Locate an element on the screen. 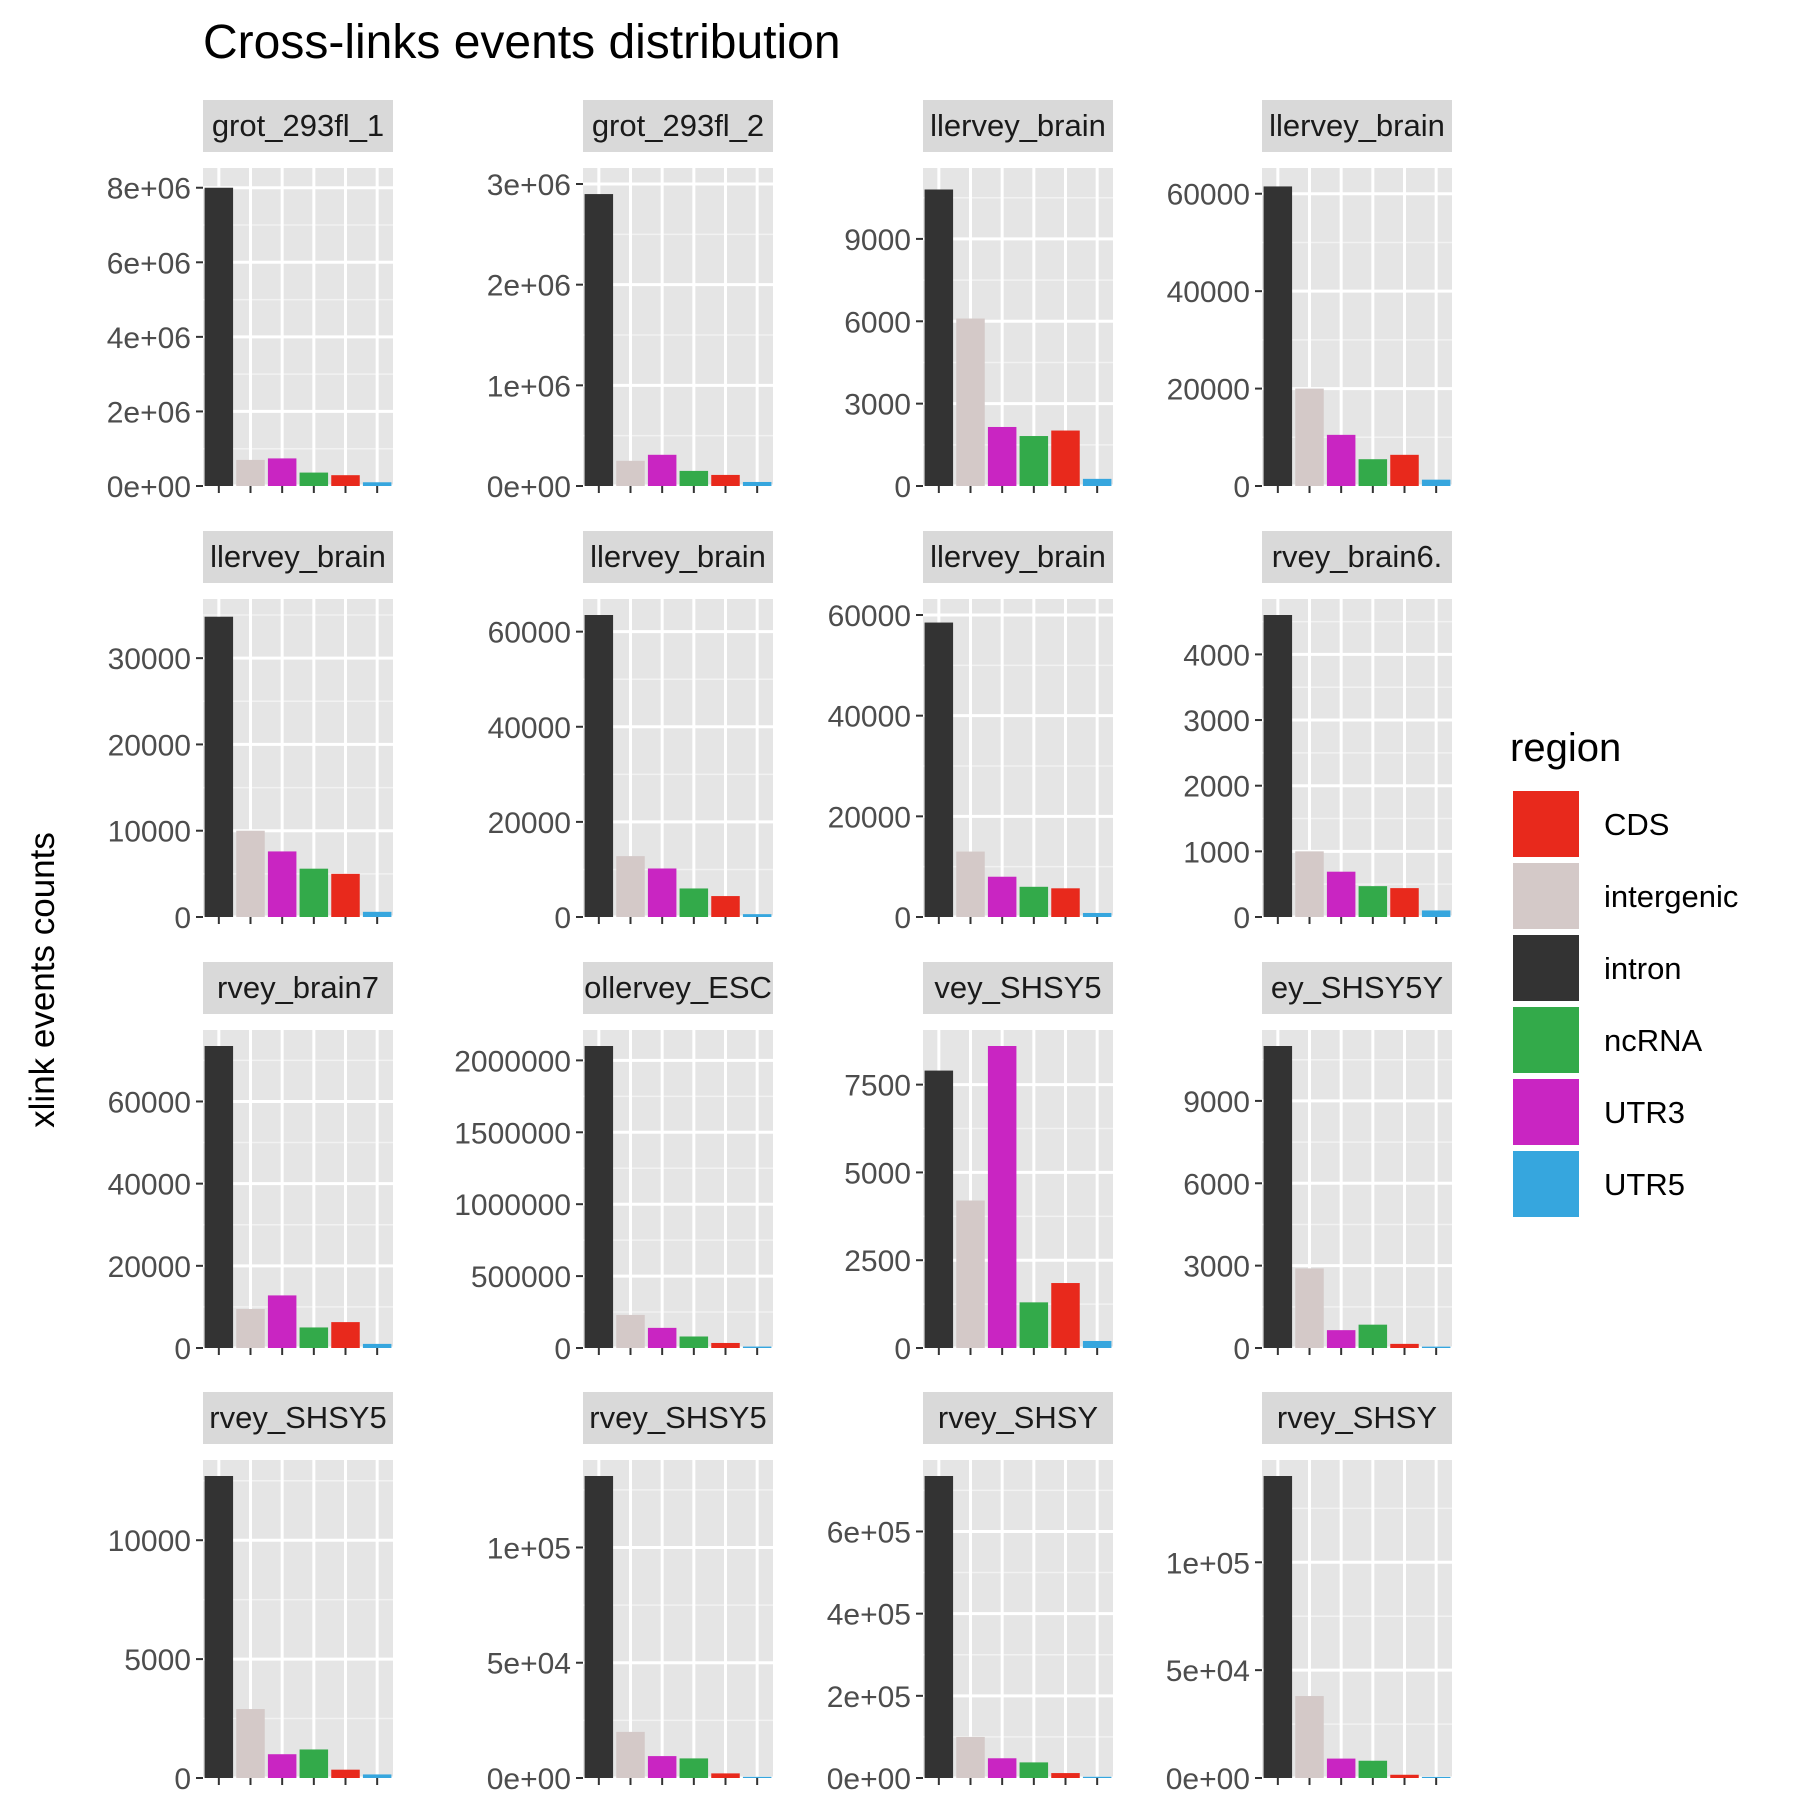 Image resolution: width=1800 pixels, height=1805 pixels. y-tick-label: 2000 is located at coordinates (1216, 787).